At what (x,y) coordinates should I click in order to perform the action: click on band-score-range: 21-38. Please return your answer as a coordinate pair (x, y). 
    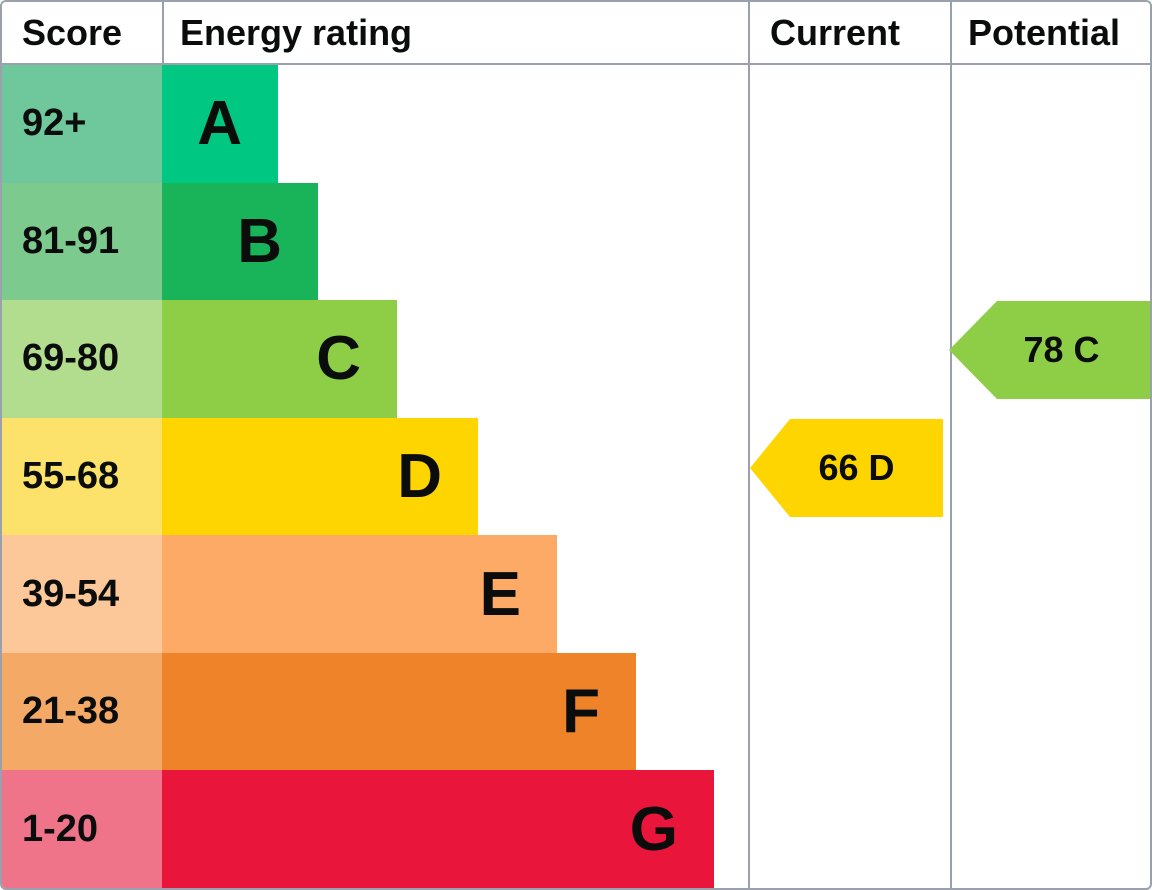
    Looking at the image, I should click on (82, 711).